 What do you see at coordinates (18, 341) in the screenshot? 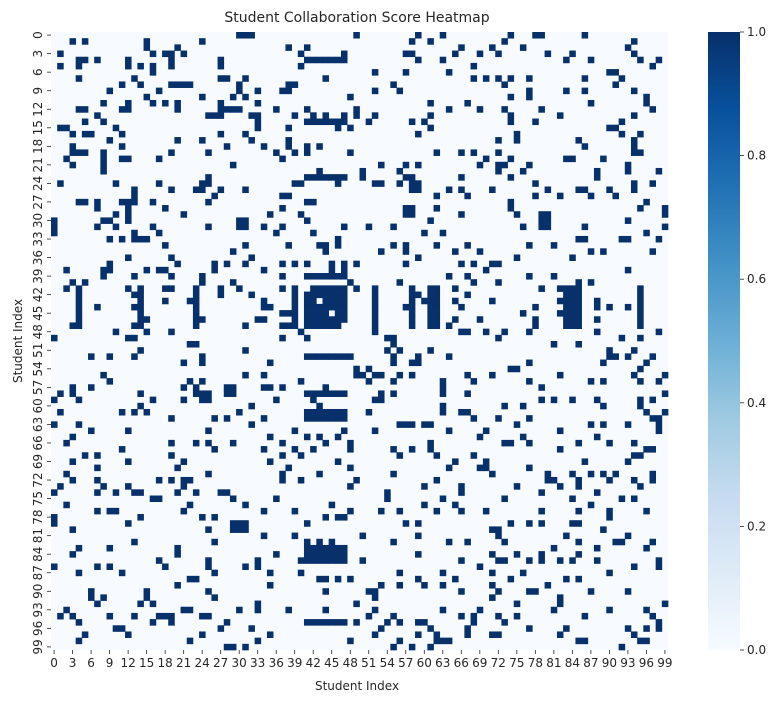
I see `y-axis-label: Student Index` at bounding box center [18, 341].